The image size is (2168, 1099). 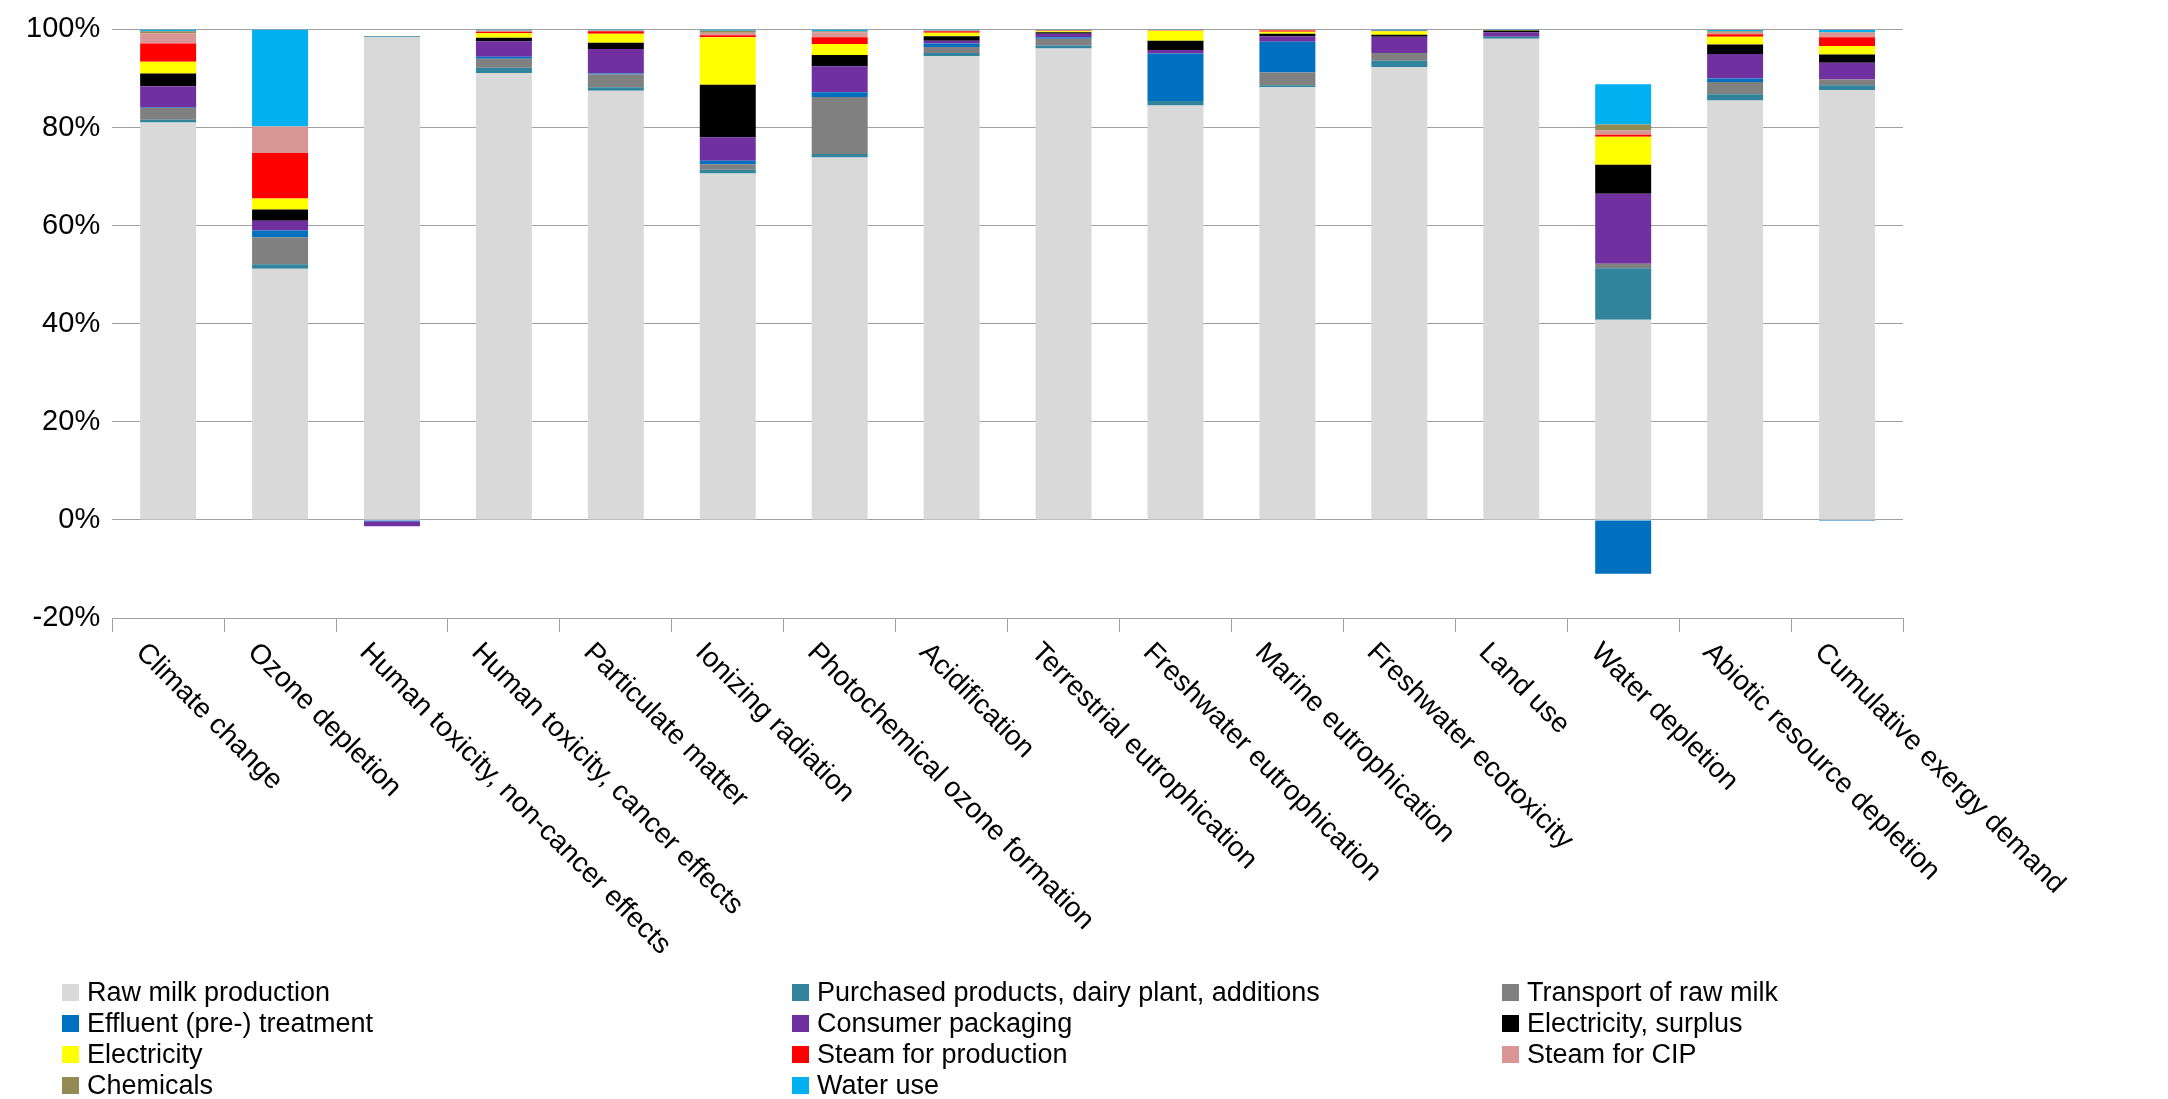 What do you see at coordinates (71, 223) in the screenshot?
I see `y-tick-label: 60%` at bounding box center [71, 223].